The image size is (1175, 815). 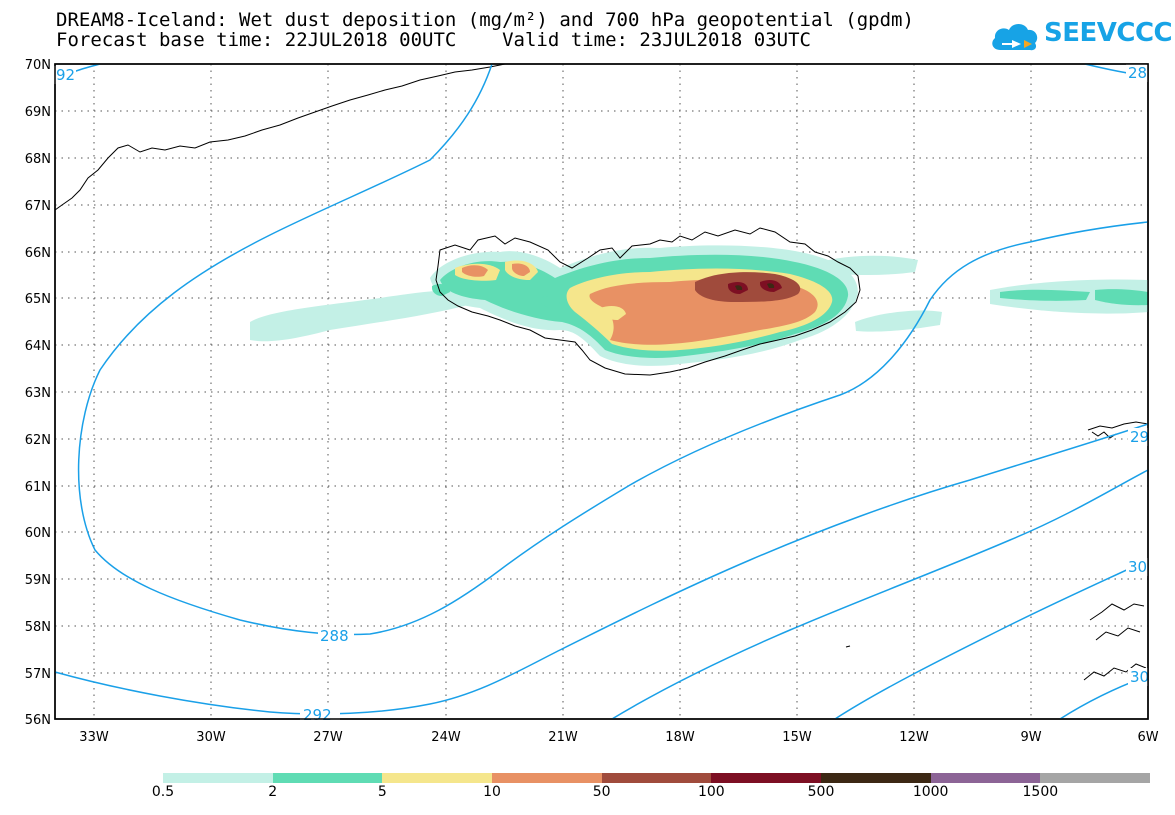 What do you see at coordinates (446, 737) in the screenshot?
I see `lon-label: 24W` at bounding box center [446, 737].